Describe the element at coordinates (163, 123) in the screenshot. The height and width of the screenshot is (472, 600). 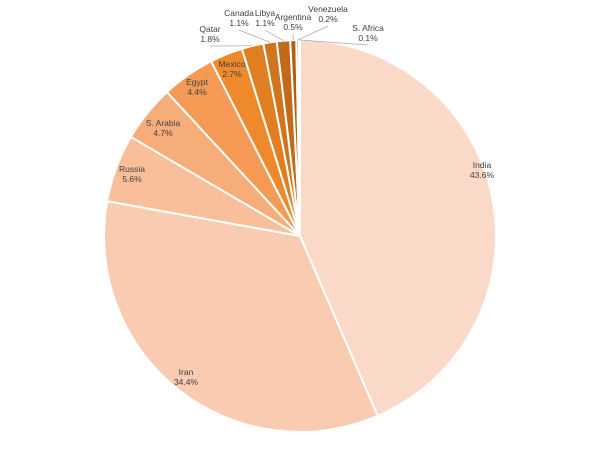
I see `slice-label-name: S. Arabia` at that location.